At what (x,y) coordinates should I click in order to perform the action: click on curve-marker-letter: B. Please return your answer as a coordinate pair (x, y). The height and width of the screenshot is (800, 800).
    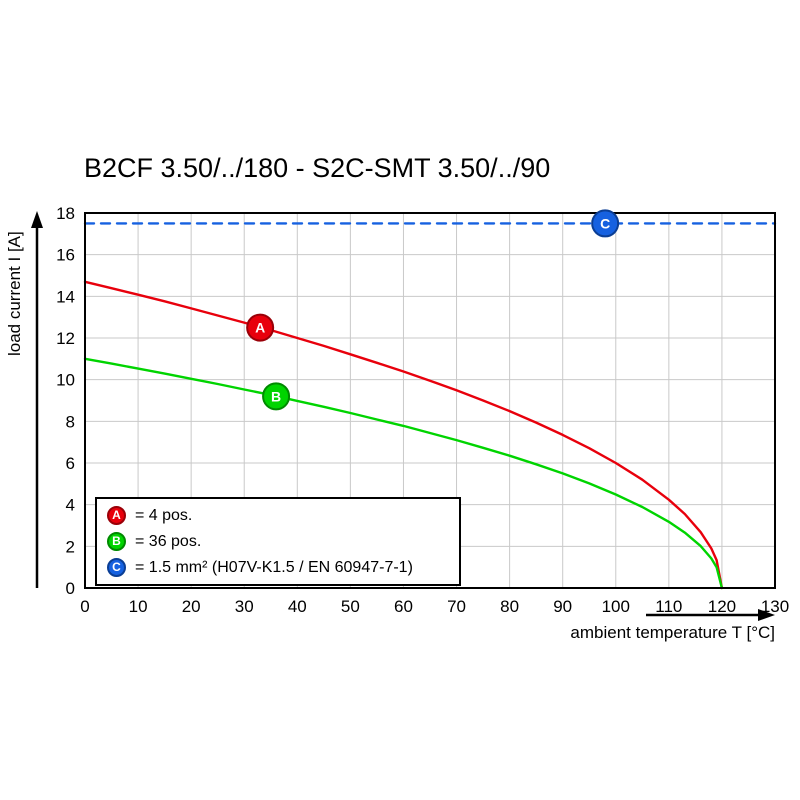
    Looking at the image, I should click on (276, 396).